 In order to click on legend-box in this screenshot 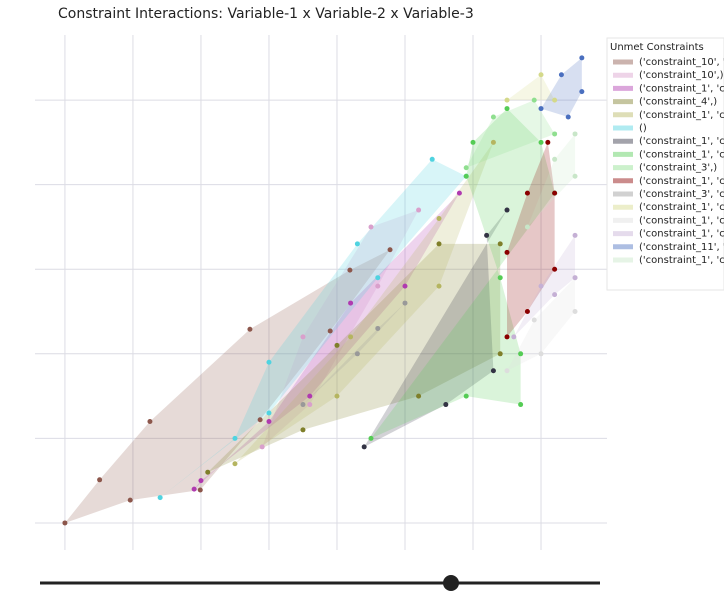, I will do `click(665, 164)`.